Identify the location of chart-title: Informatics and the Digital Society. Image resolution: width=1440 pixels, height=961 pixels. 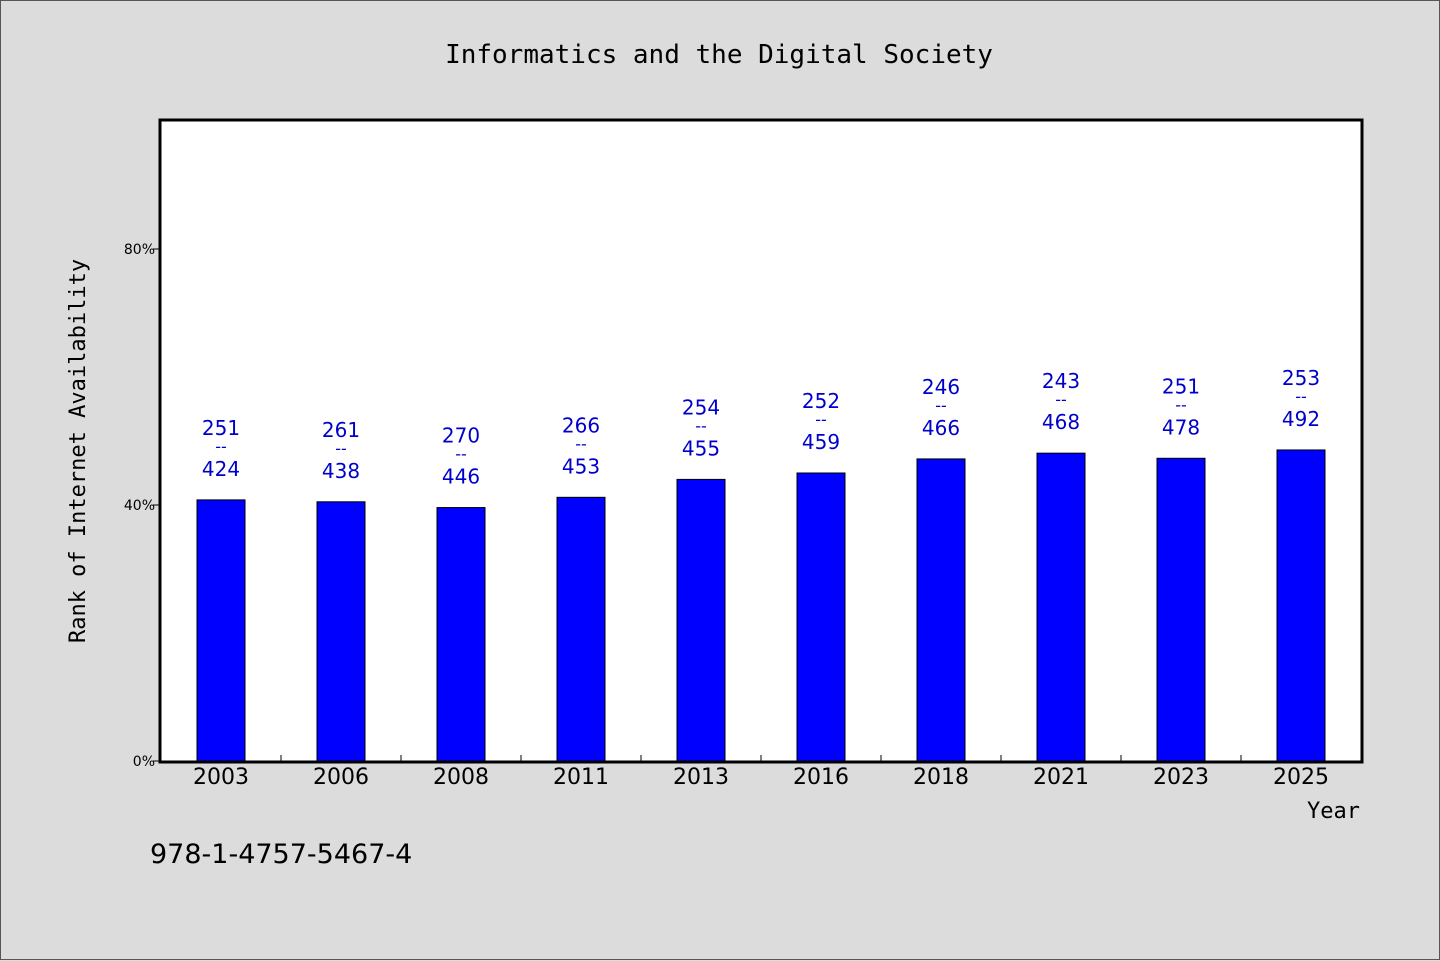
(719, 55).